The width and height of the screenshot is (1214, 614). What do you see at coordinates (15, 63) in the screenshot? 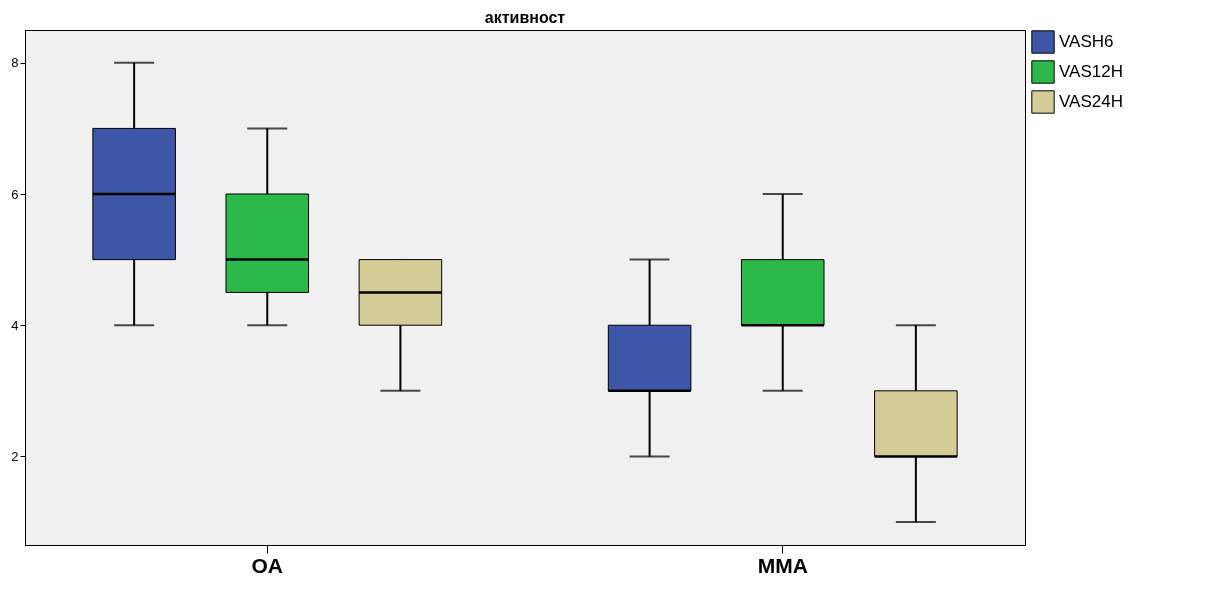
I see `y-tick-label: 8` at bounding box center [15, 63].